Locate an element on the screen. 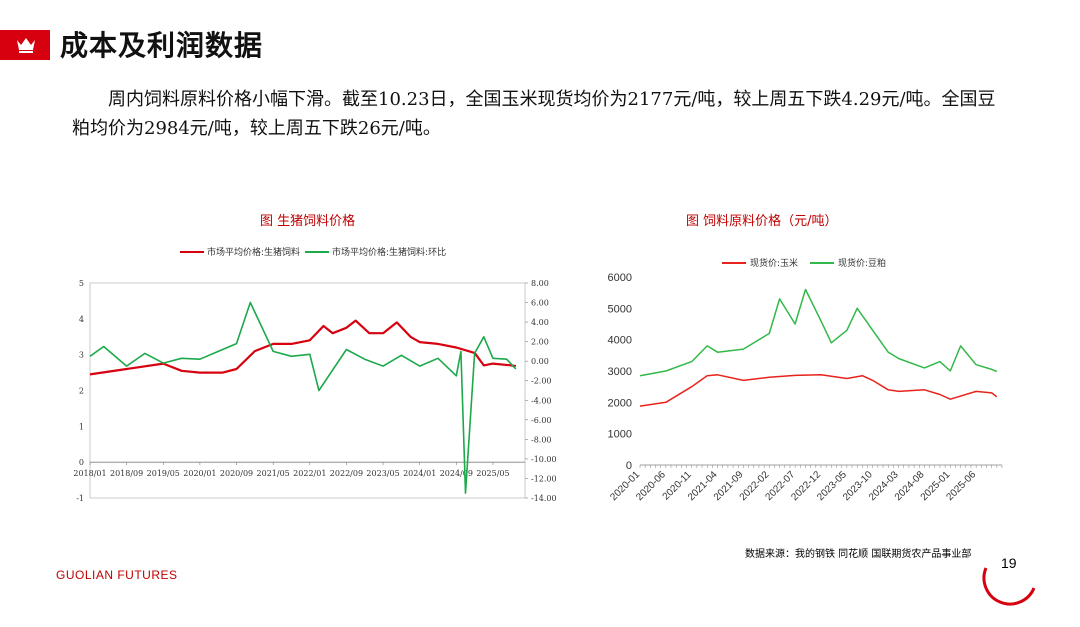 This screenshot has width=1080, height=627. footer-brand: GUOLIAN FUTURES is located at coordinates (117, 575).